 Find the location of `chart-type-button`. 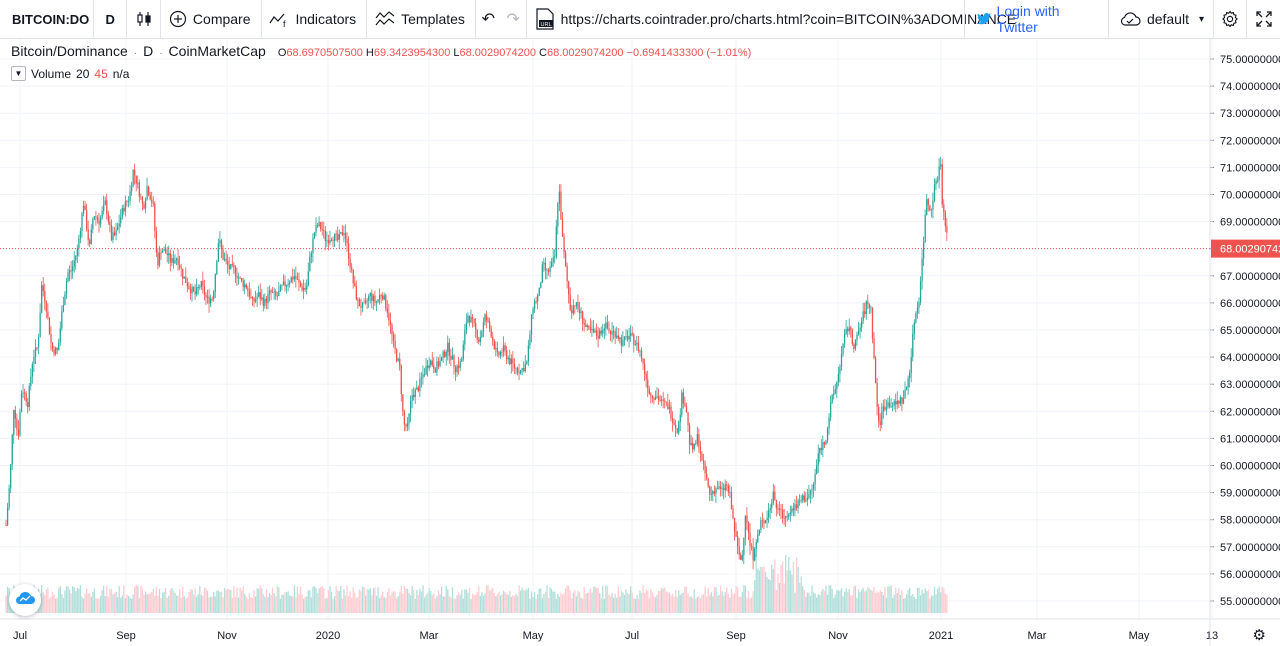

chart-type-button is located at coordinates (143, 19).